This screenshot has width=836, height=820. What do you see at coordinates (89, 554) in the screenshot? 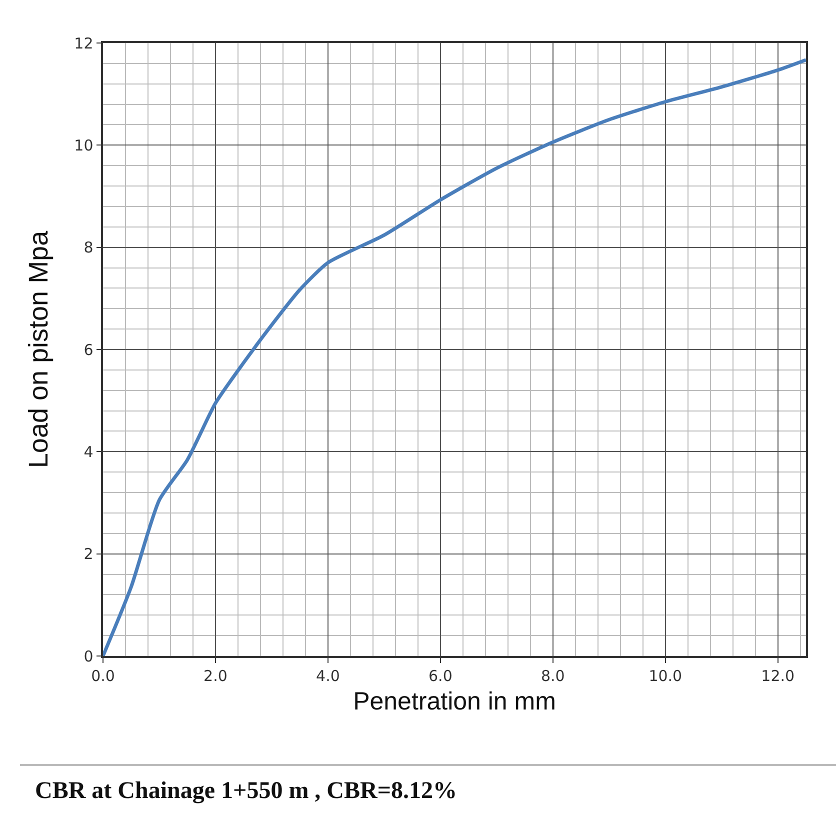
I see `y-tick-label: 2` at bounding box center [89, 554].